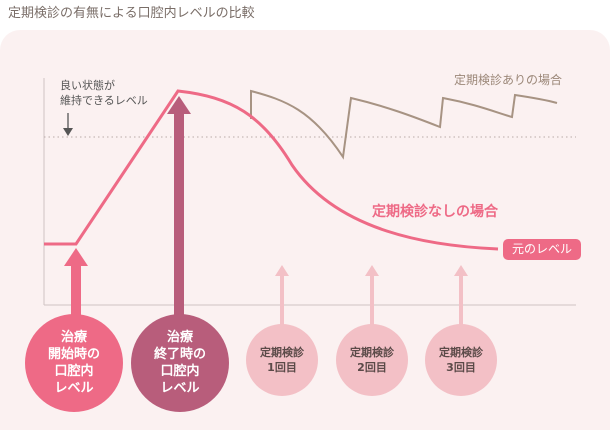 Image resolution: width=610 pixels, height=430 pixels. I want to click on good-state-note: 良い状態が 維持できるレベル, so click(104, 93).